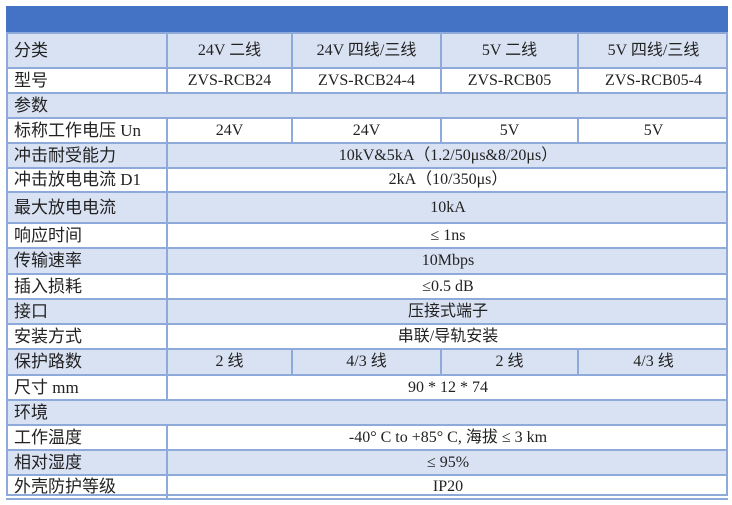 The image size is (732, 505). What do you see at coordinates (87, 235) in the screenshot?
I see `row-label: 响应时间` at bounding box center [87, 235].